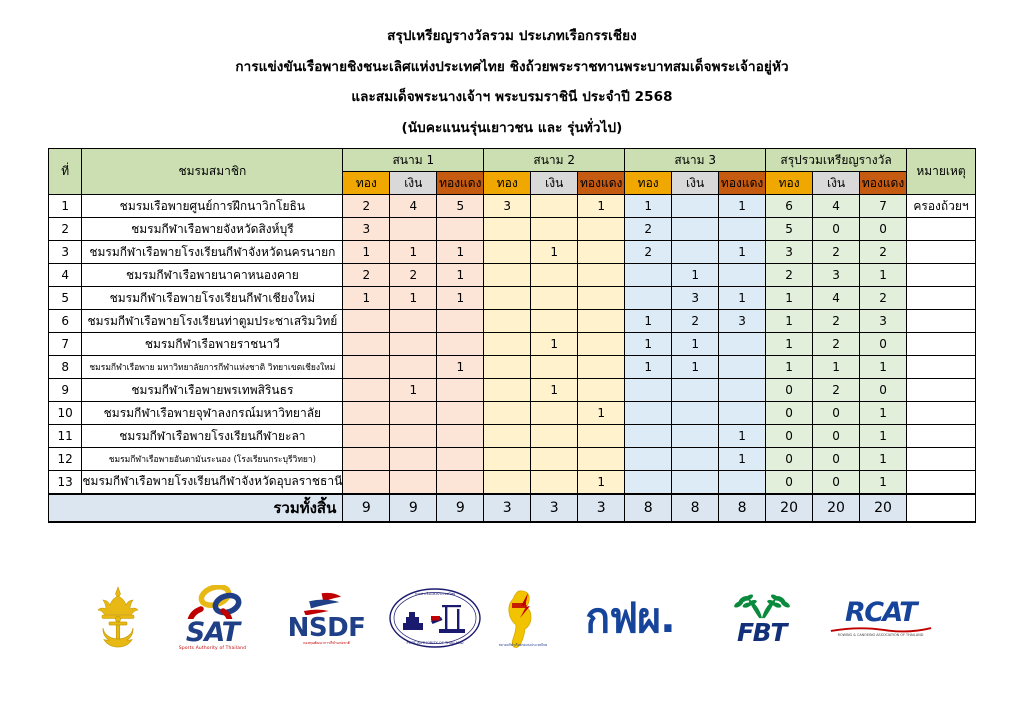 This screenshot has height=724, width=1024. Describe the element at coordinates (789, 229) in the screenshot. I see `sum-gold-cell: 5` at that location.